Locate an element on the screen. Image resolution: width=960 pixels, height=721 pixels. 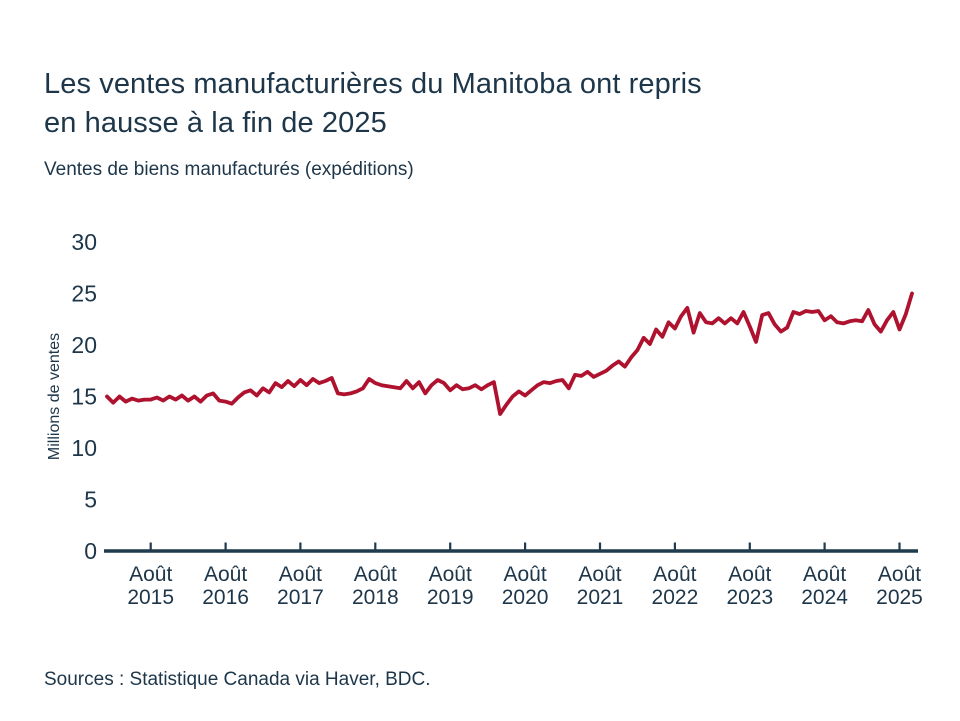
y-axis-tick-label: 15 is located at coordinates (84, 397).